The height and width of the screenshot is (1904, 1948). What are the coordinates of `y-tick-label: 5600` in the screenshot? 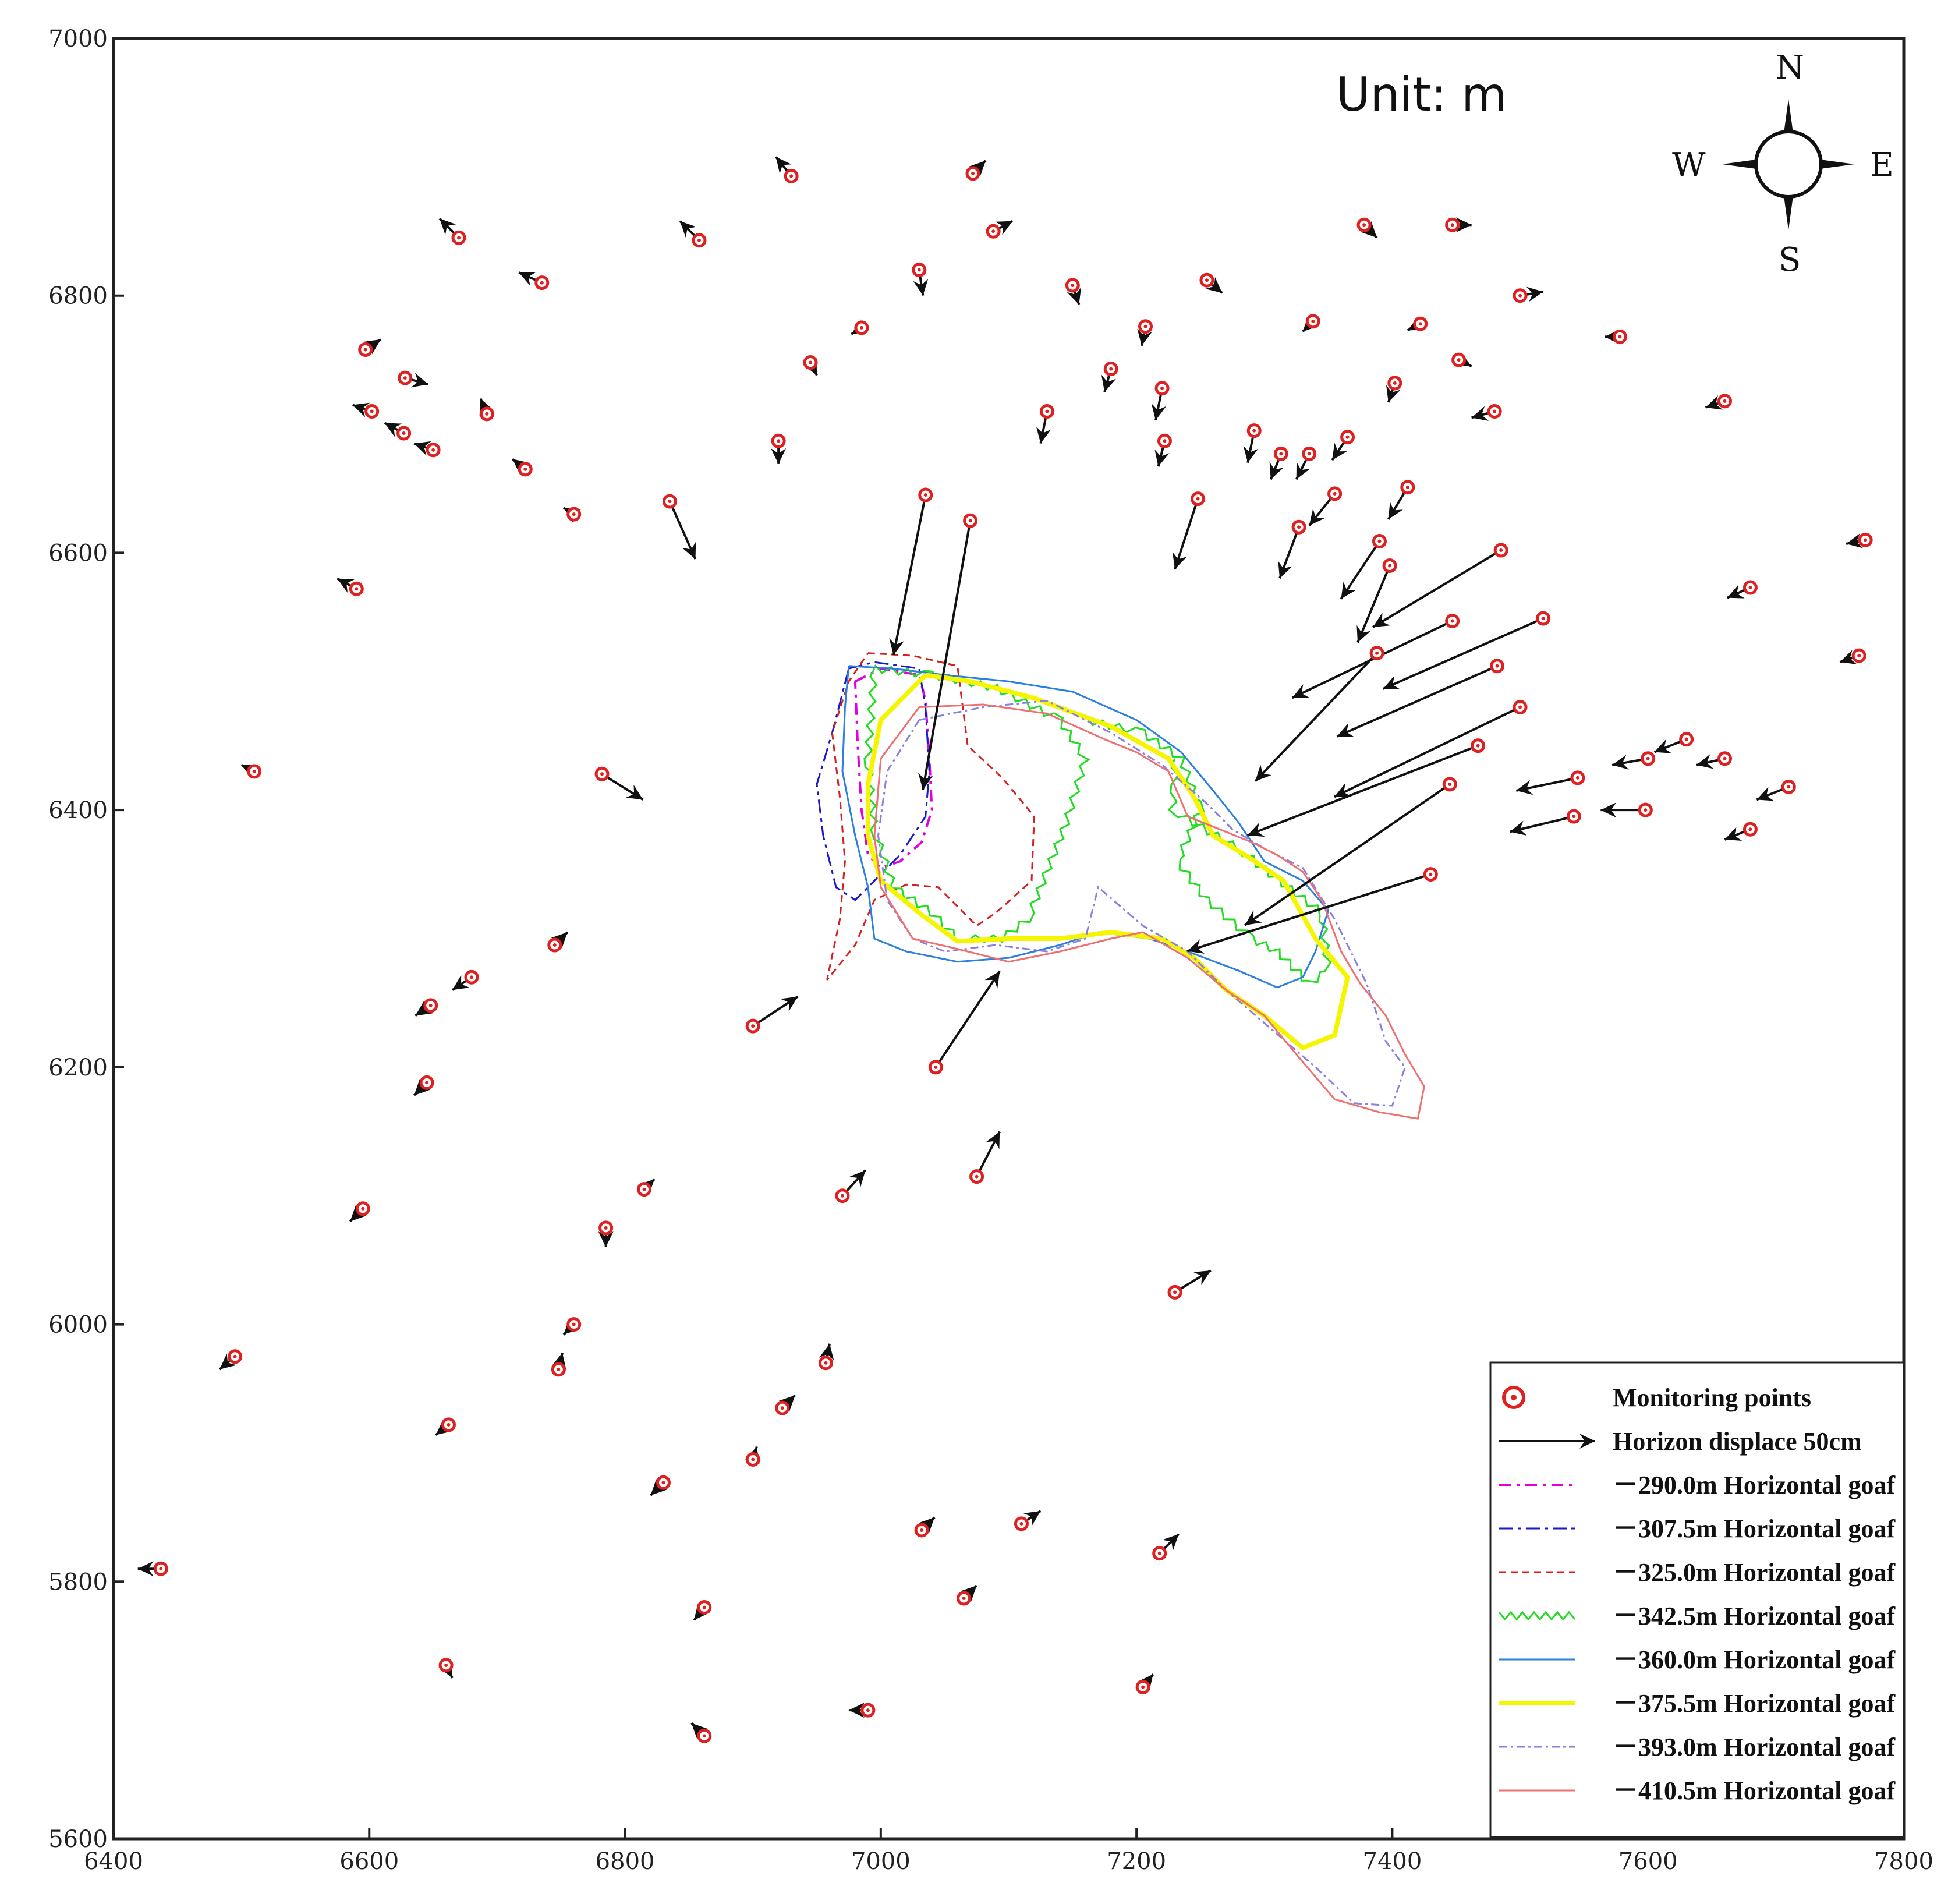 It's located at (78, 1839).